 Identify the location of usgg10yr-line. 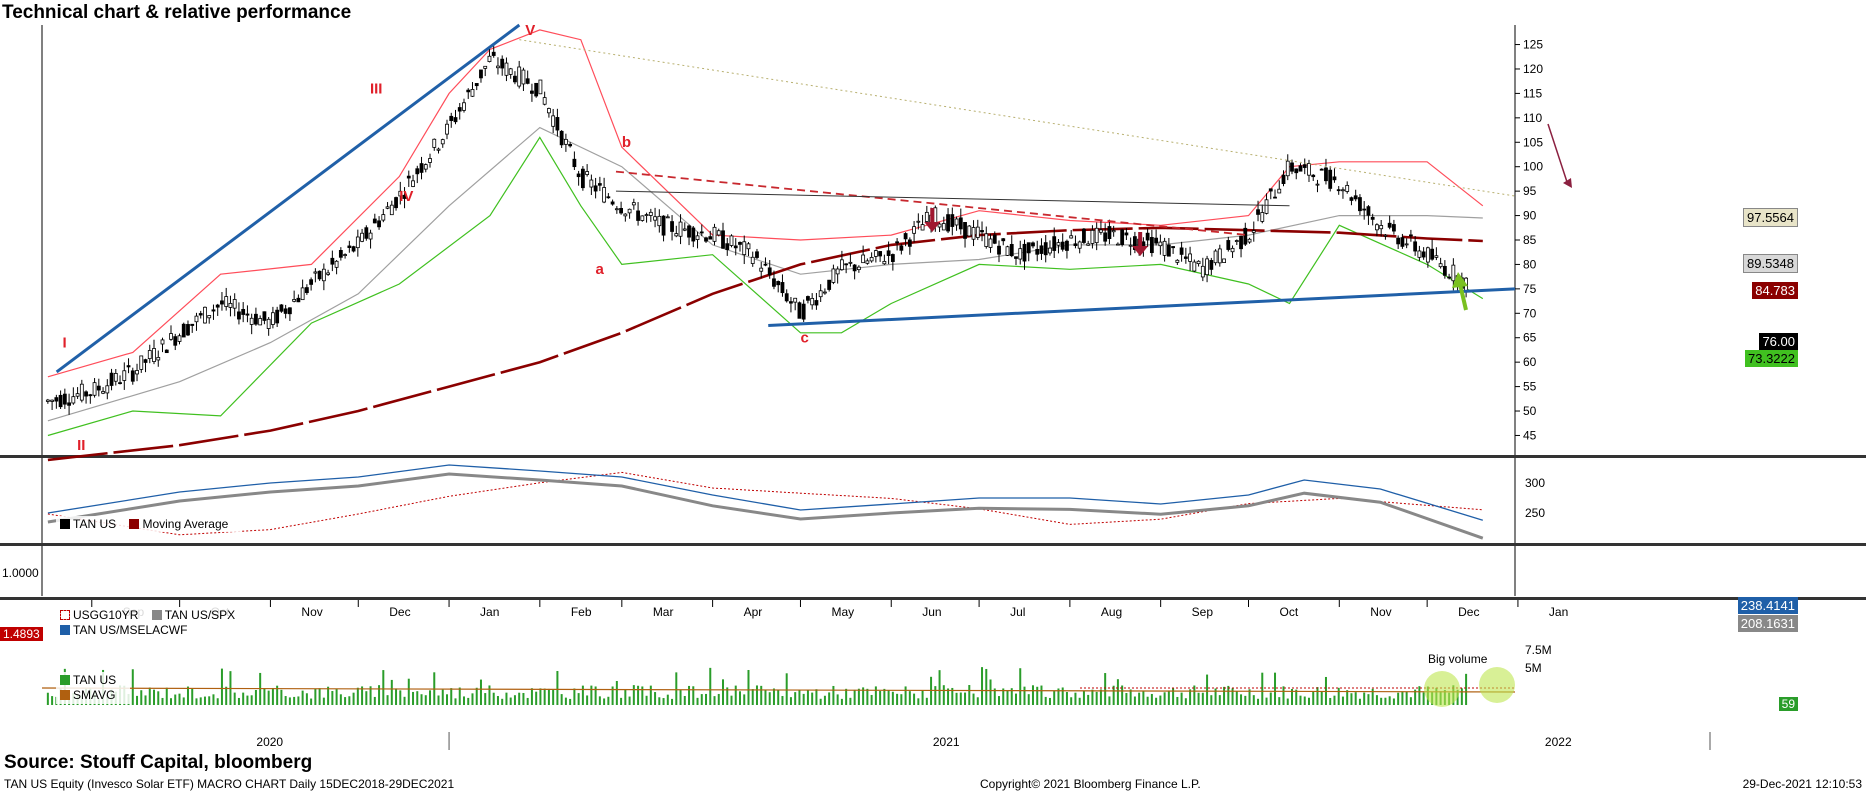
(765, 503).